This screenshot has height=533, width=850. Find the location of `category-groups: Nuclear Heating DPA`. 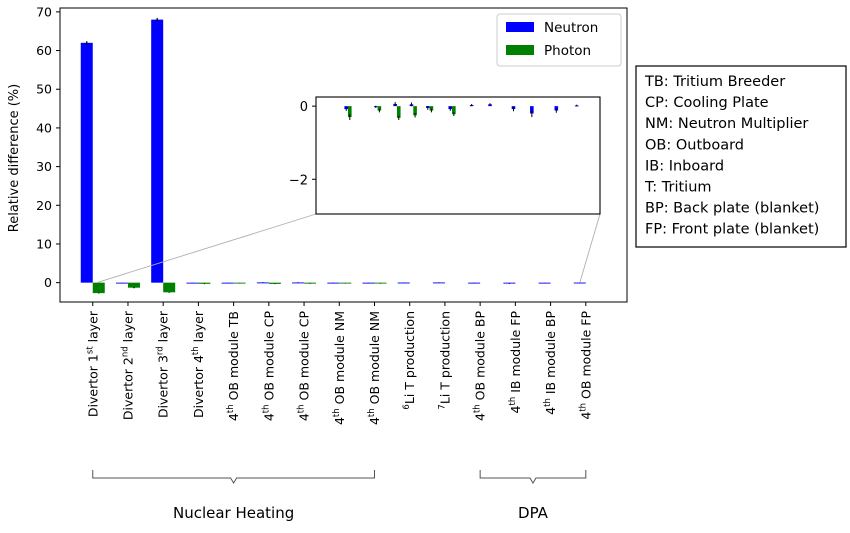

category-groups: Nuclear Heating DPA is located at coordinates (339, 496).